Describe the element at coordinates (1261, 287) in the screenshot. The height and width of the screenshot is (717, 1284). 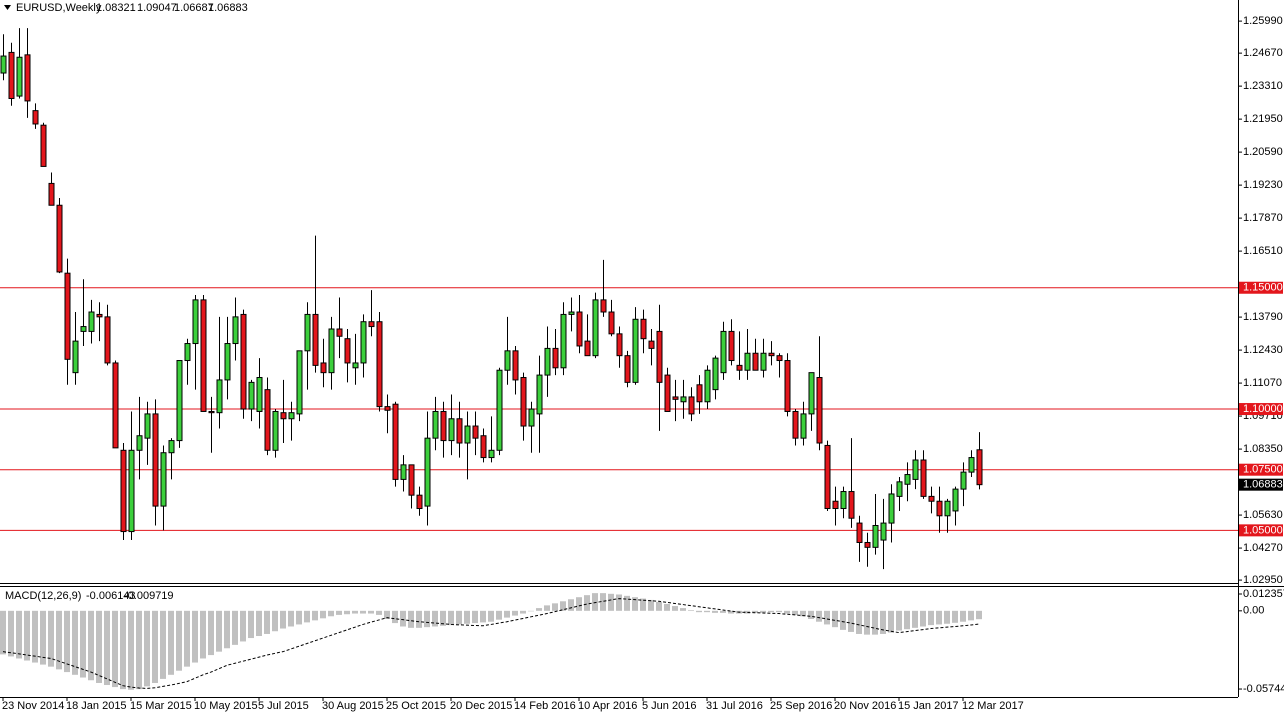
I see `level-label-box` at that location.